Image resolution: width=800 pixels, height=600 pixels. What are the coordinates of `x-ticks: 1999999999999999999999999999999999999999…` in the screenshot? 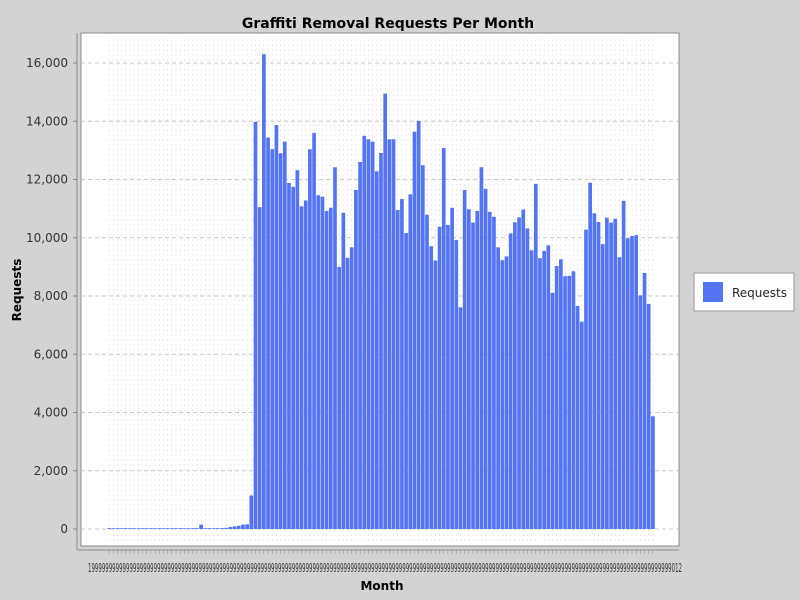 It's located at (385, 562).